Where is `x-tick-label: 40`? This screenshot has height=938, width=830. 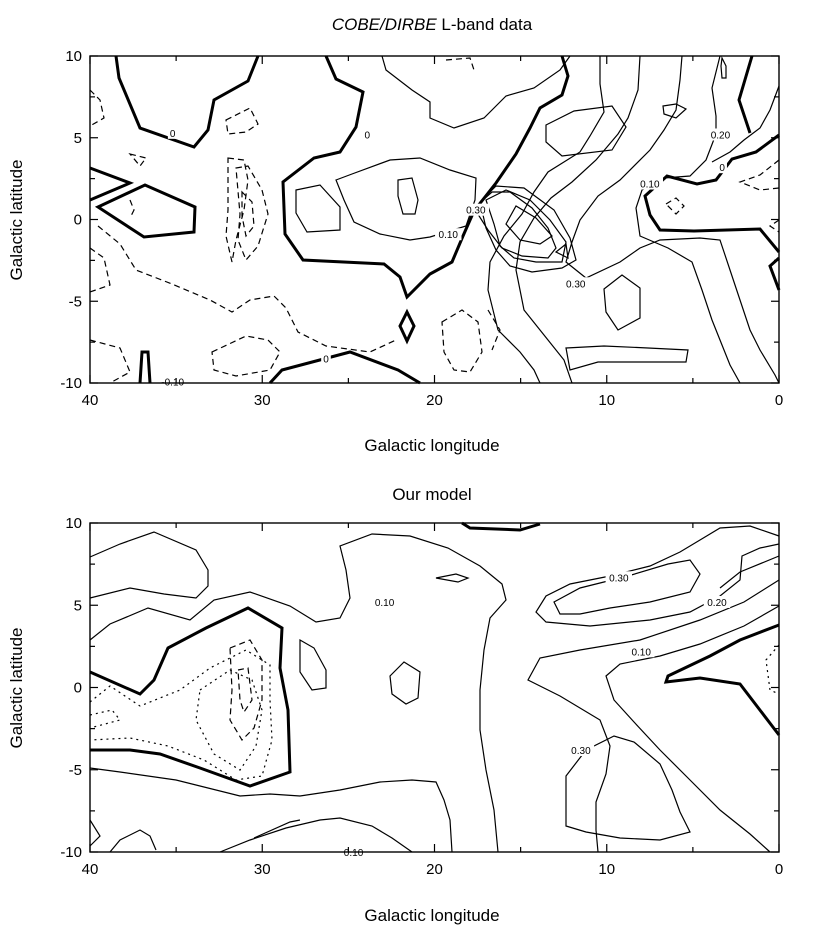
x-tick-label: 40 is located at coordinates (90, 869).